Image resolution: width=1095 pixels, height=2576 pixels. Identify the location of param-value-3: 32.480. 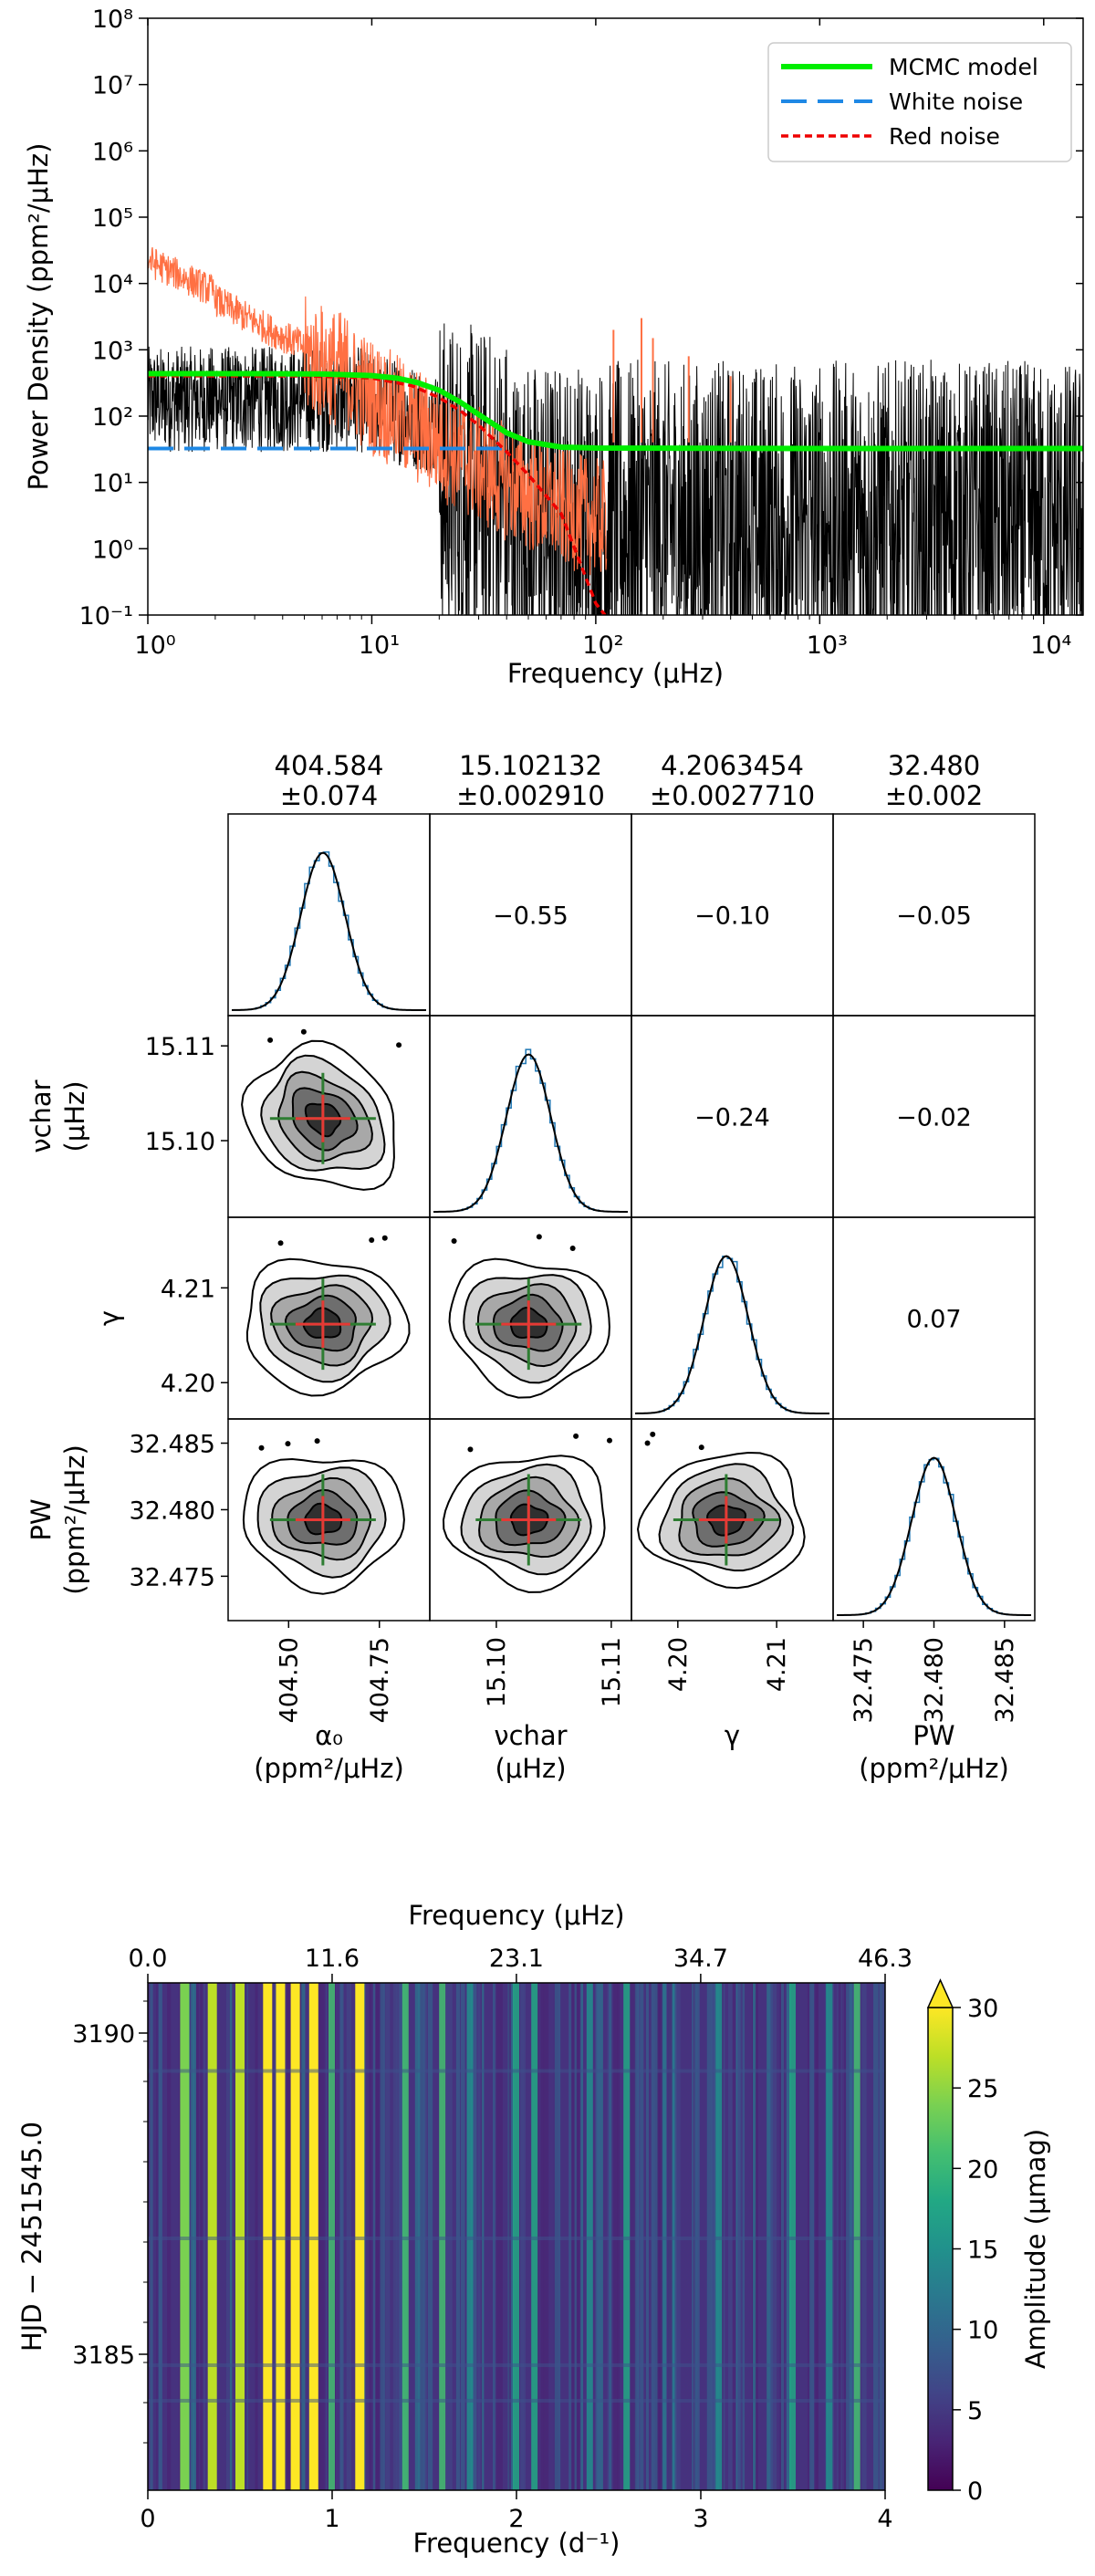
(934, 765).